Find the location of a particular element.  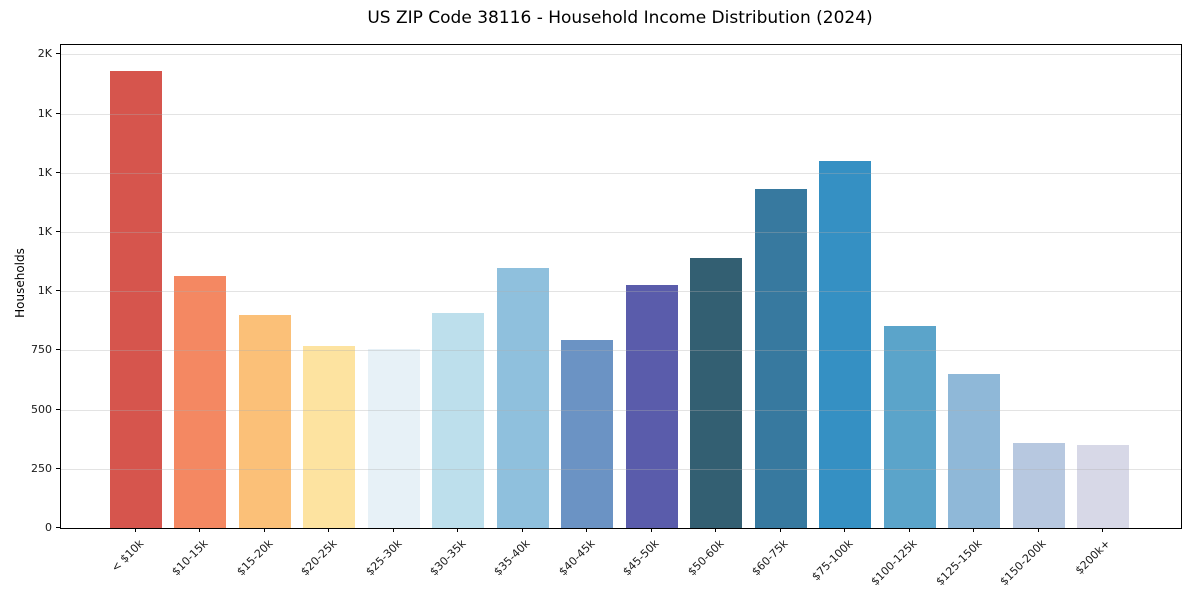

y-tick-label: 500 is located at coordinates (41, 409).